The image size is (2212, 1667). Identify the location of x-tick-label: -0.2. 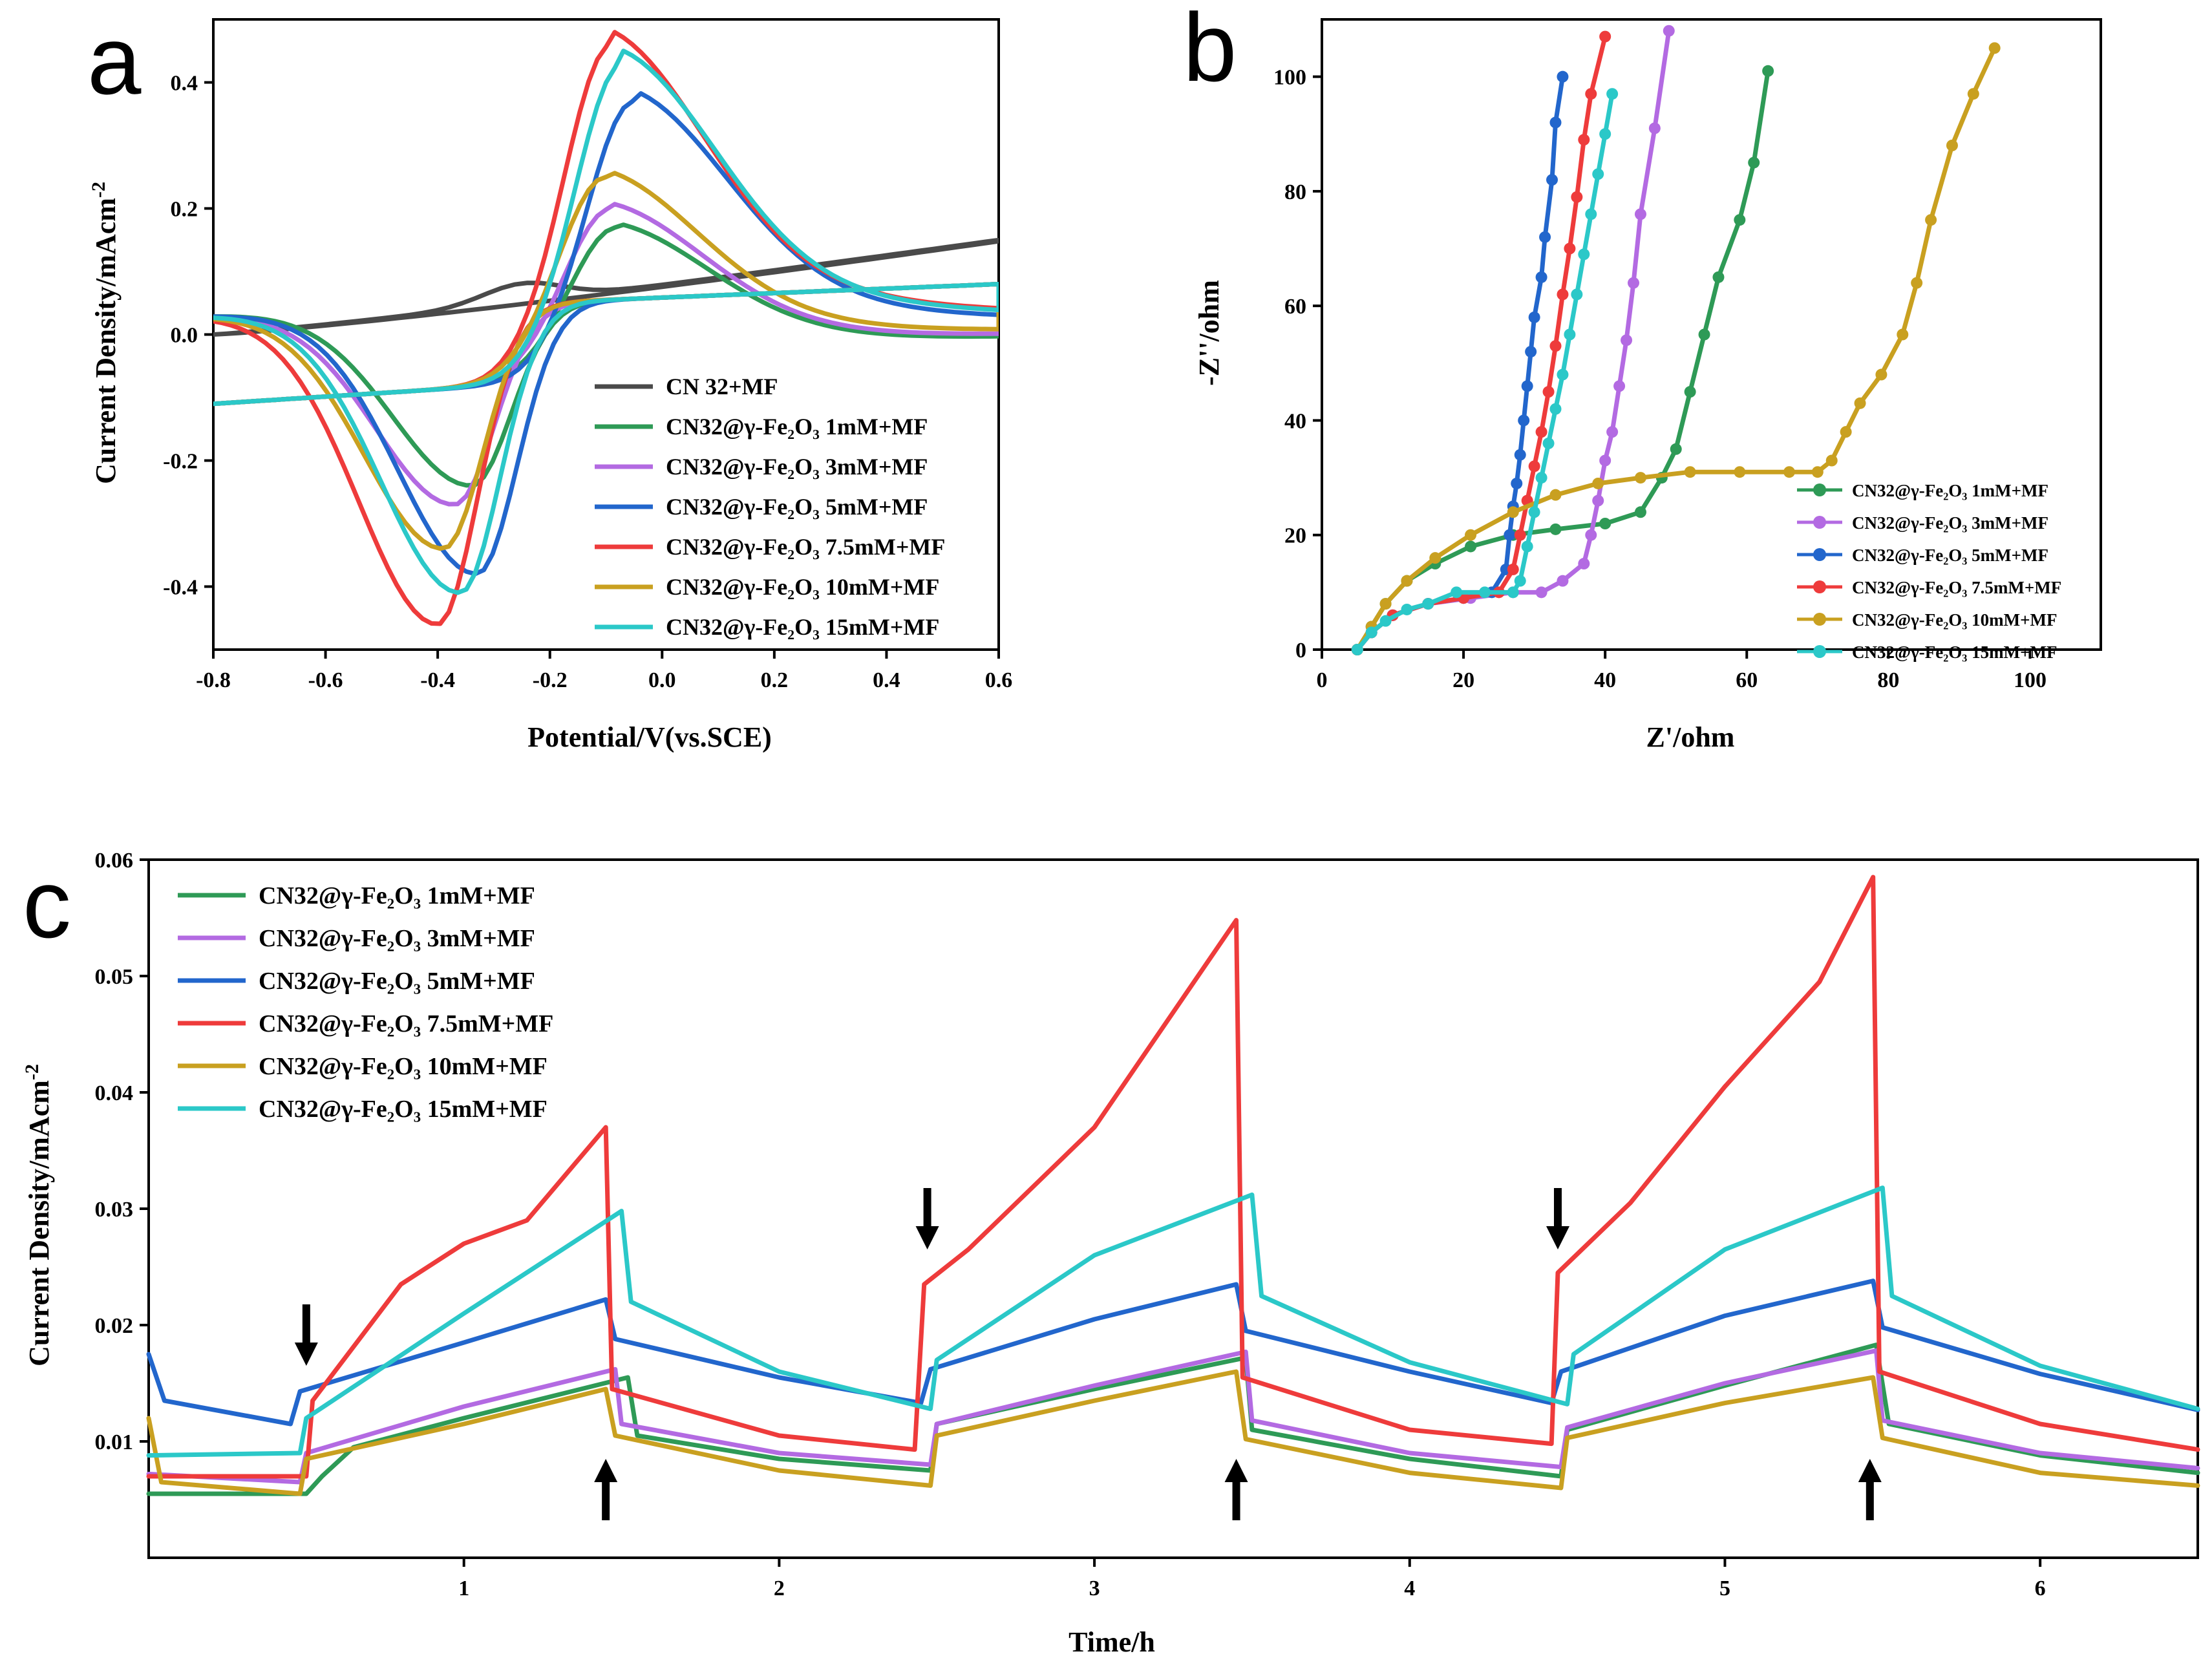
(550, 680).